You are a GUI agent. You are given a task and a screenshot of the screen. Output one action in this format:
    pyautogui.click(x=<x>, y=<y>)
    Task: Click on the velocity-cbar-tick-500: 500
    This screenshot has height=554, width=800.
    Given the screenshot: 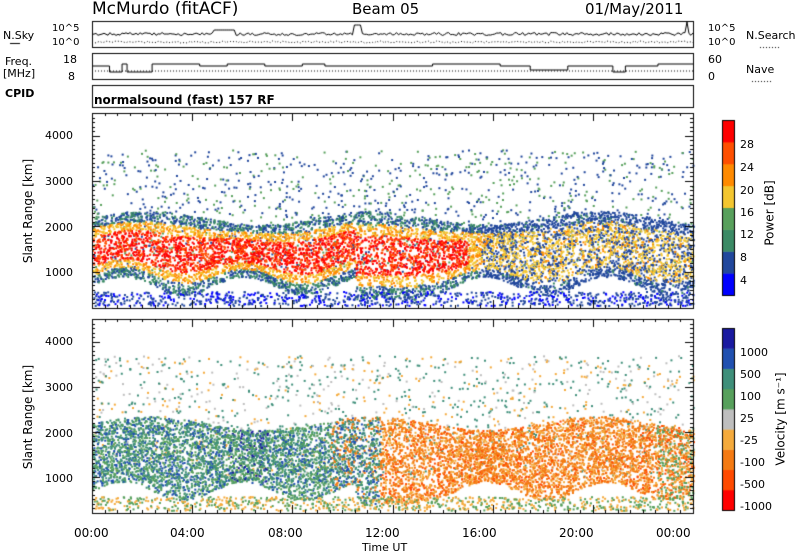 What is the action you would take?
    pyautogui.click(x=750, y=374)
    